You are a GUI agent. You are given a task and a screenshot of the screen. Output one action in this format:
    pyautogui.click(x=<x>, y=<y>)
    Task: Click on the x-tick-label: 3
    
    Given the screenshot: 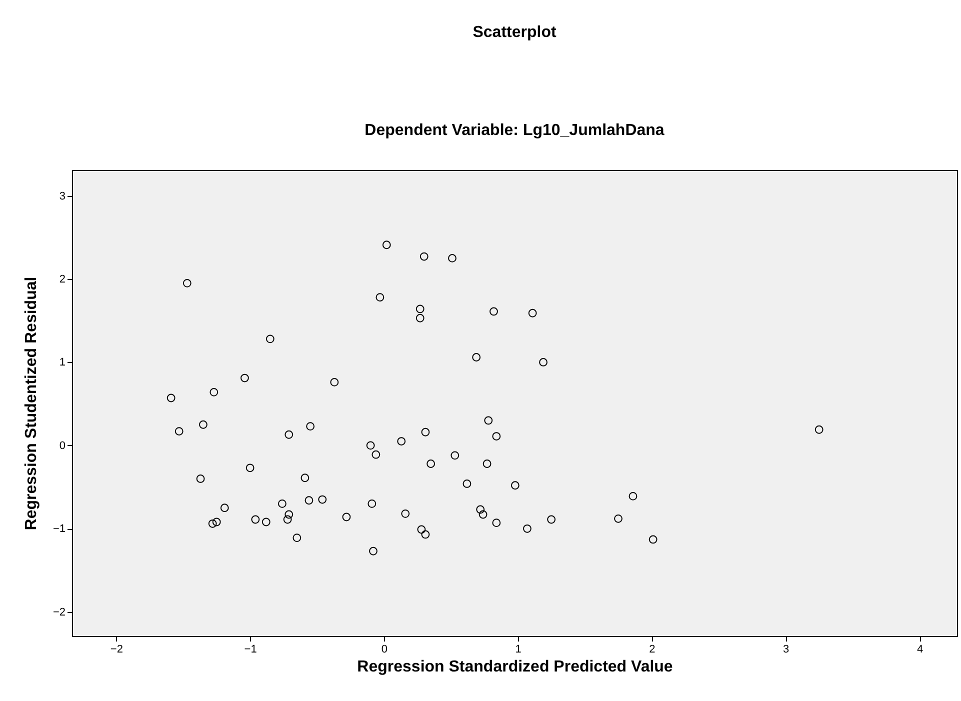 What is the action you would take?
    pyautogui.click(x=786, y=650)
    